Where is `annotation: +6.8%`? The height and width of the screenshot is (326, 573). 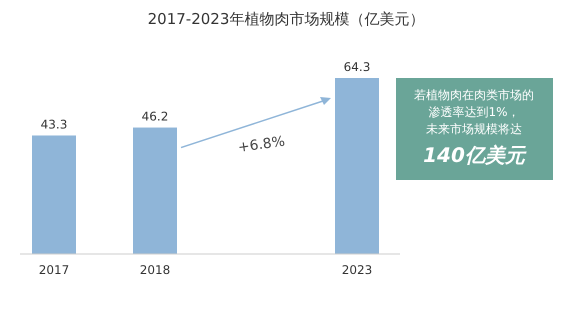 annotation: +6.8% is located at coordinates (261, 145).